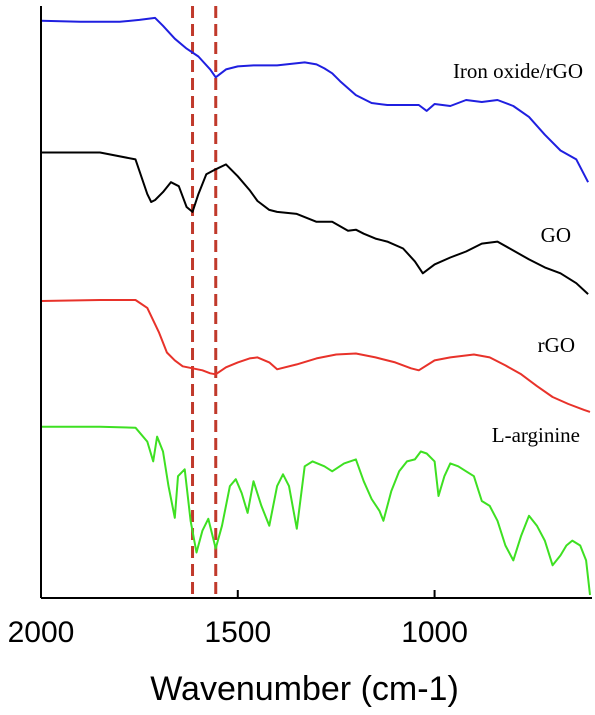  Describe the element at coordinates (536, 435) in the screenshot. I see `series-label-l-arginine: L-arginine` at that location.